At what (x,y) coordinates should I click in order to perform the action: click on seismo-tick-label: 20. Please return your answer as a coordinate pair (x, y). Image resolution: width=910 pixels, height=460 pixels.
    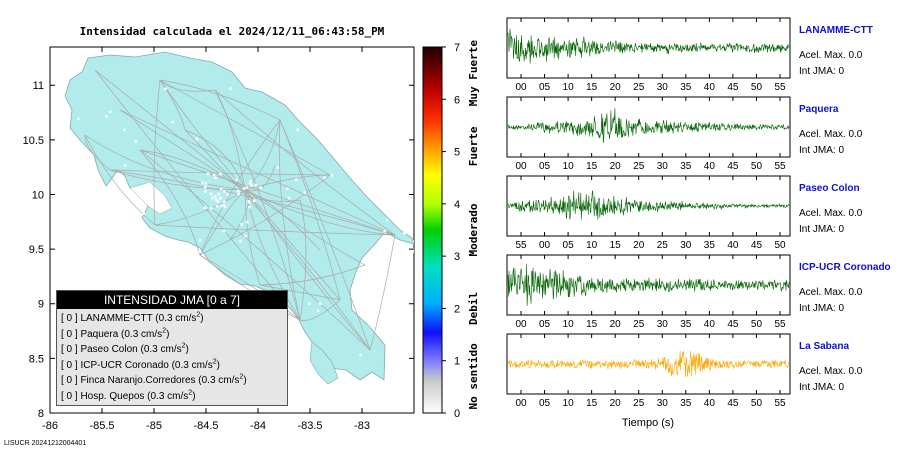
    Looking at the image, I should click on (616, 403).